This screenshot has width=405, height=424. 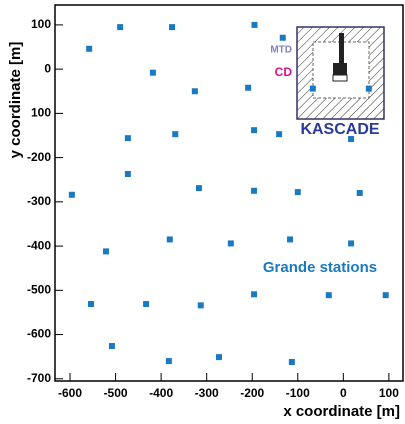 I want to click on stations-label: Grande stations, so click(x=320, y=267).